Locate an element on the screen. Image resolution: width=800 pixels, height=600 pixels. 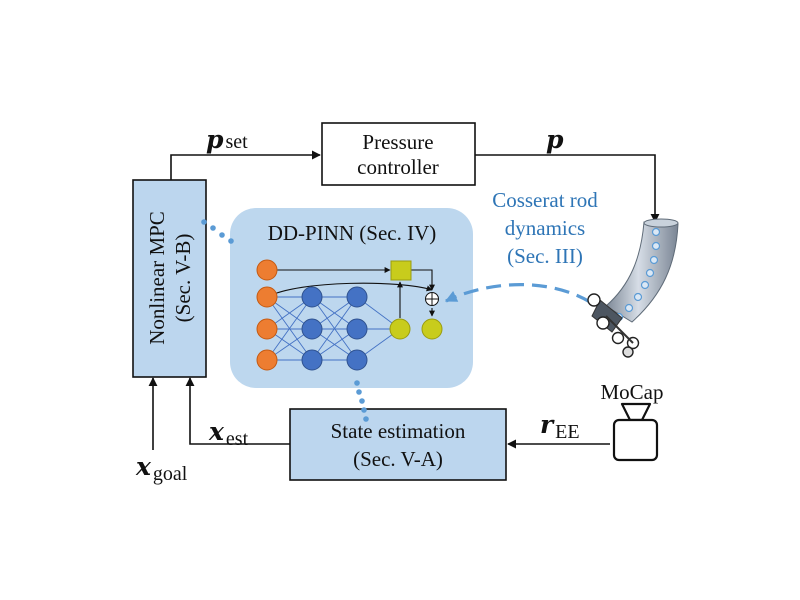
state-label-line1: State estimation is located at coordinates (398, 431).